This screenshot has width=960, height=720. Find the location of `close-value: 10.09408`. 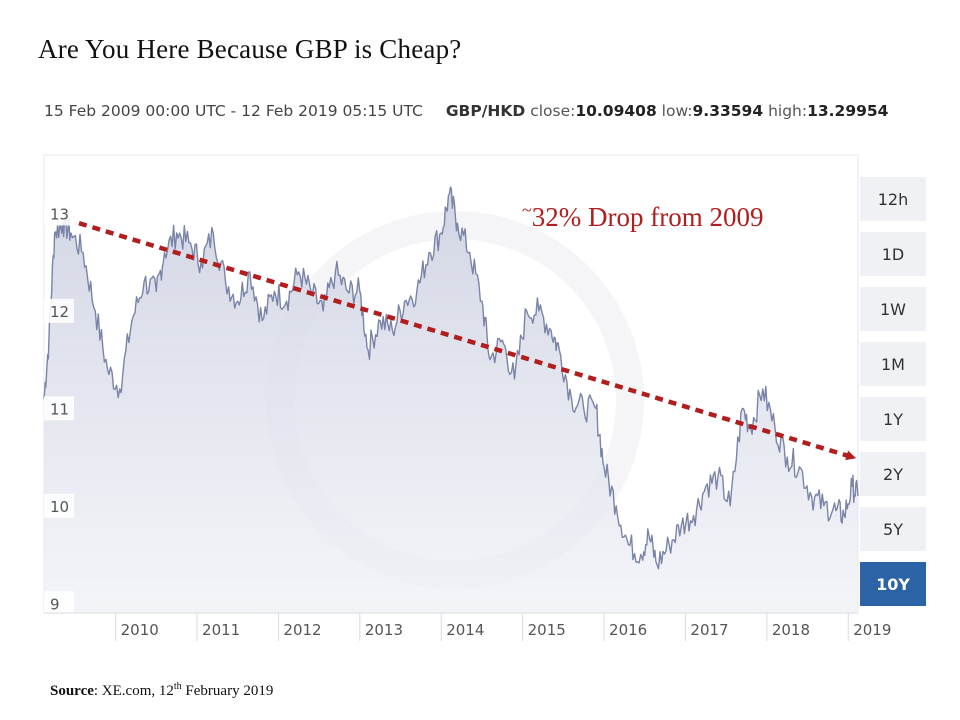

close-value: 10.09408 is located at coordinates (616, 111).